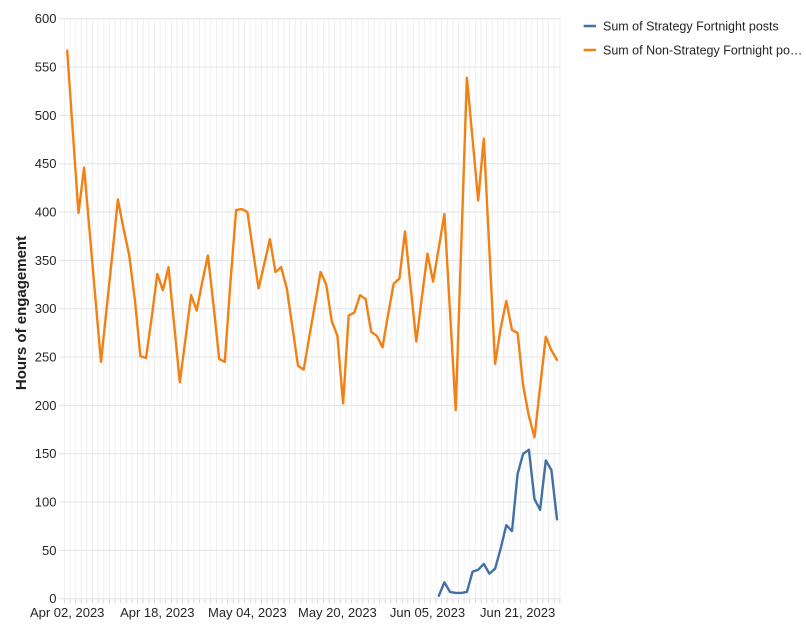 Image resolution: width=806 pixels, height=632 pixels. Describe the element at coordinates (49, 550) in the screenshot. I see `svg-text: 50` at that location.